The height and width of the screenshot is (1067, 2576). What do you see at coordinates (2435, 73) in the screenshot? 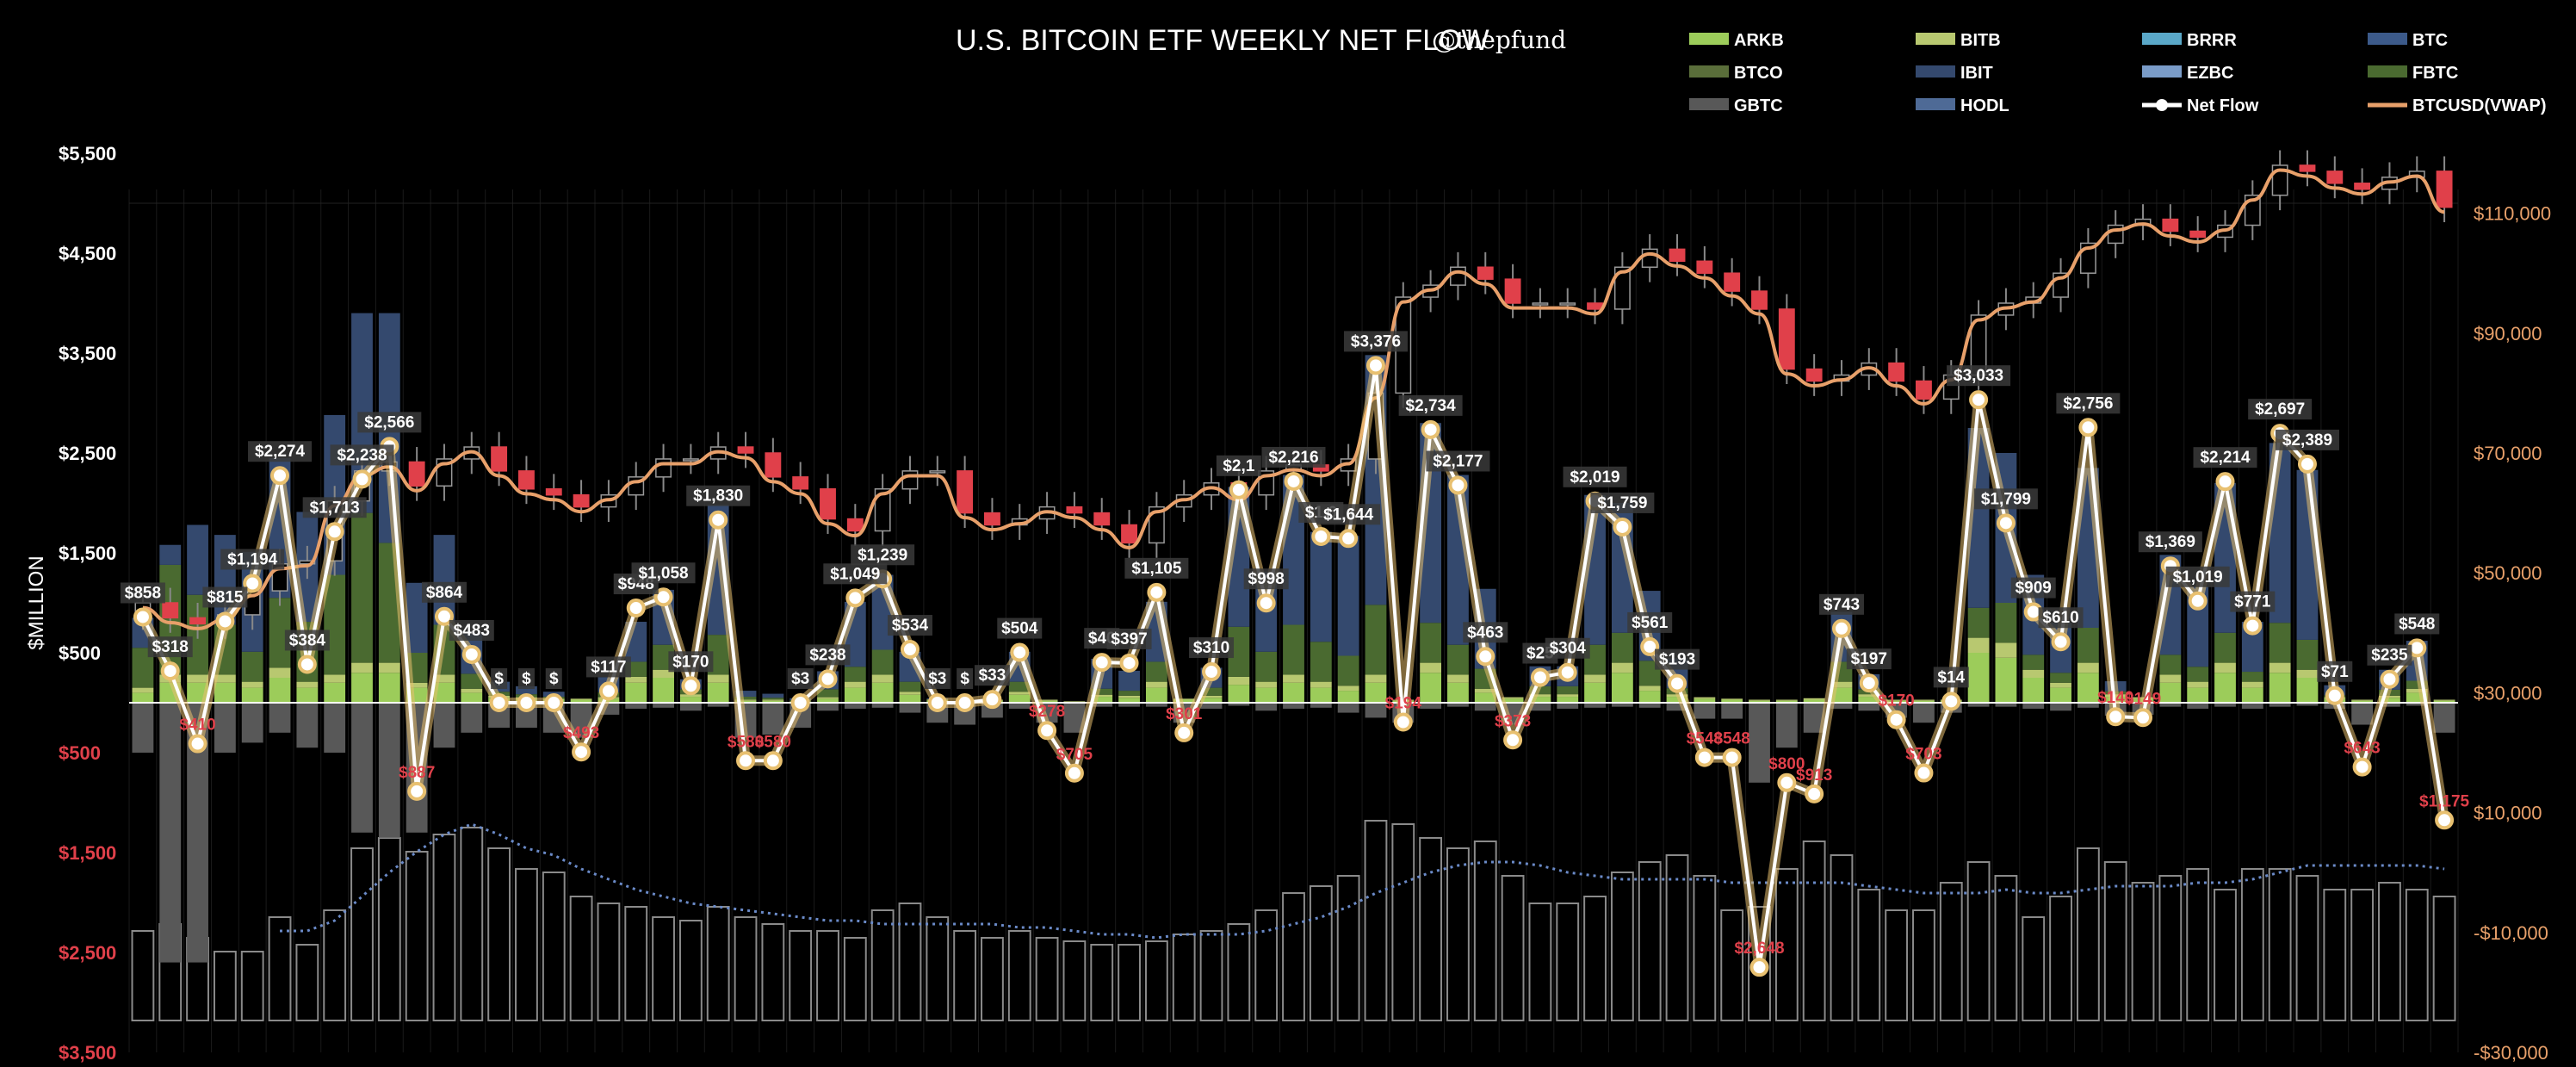
I see `legend-label: FBTC` at bounding box center [2435, 73].